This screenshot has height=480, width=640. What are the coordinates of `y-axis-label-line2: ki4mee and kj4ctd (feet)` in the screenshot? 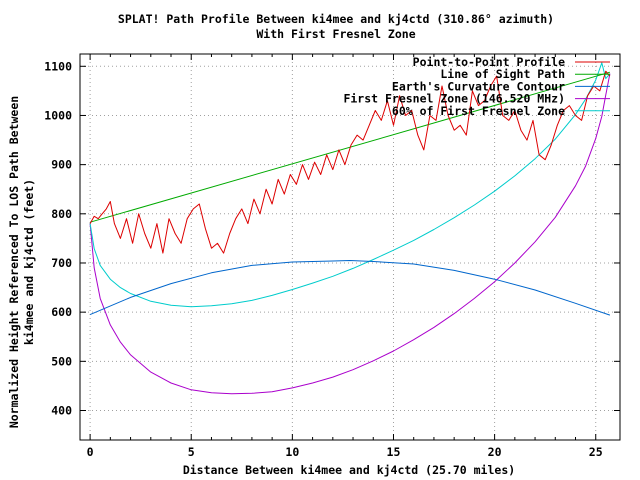 It's located at (29, 262).